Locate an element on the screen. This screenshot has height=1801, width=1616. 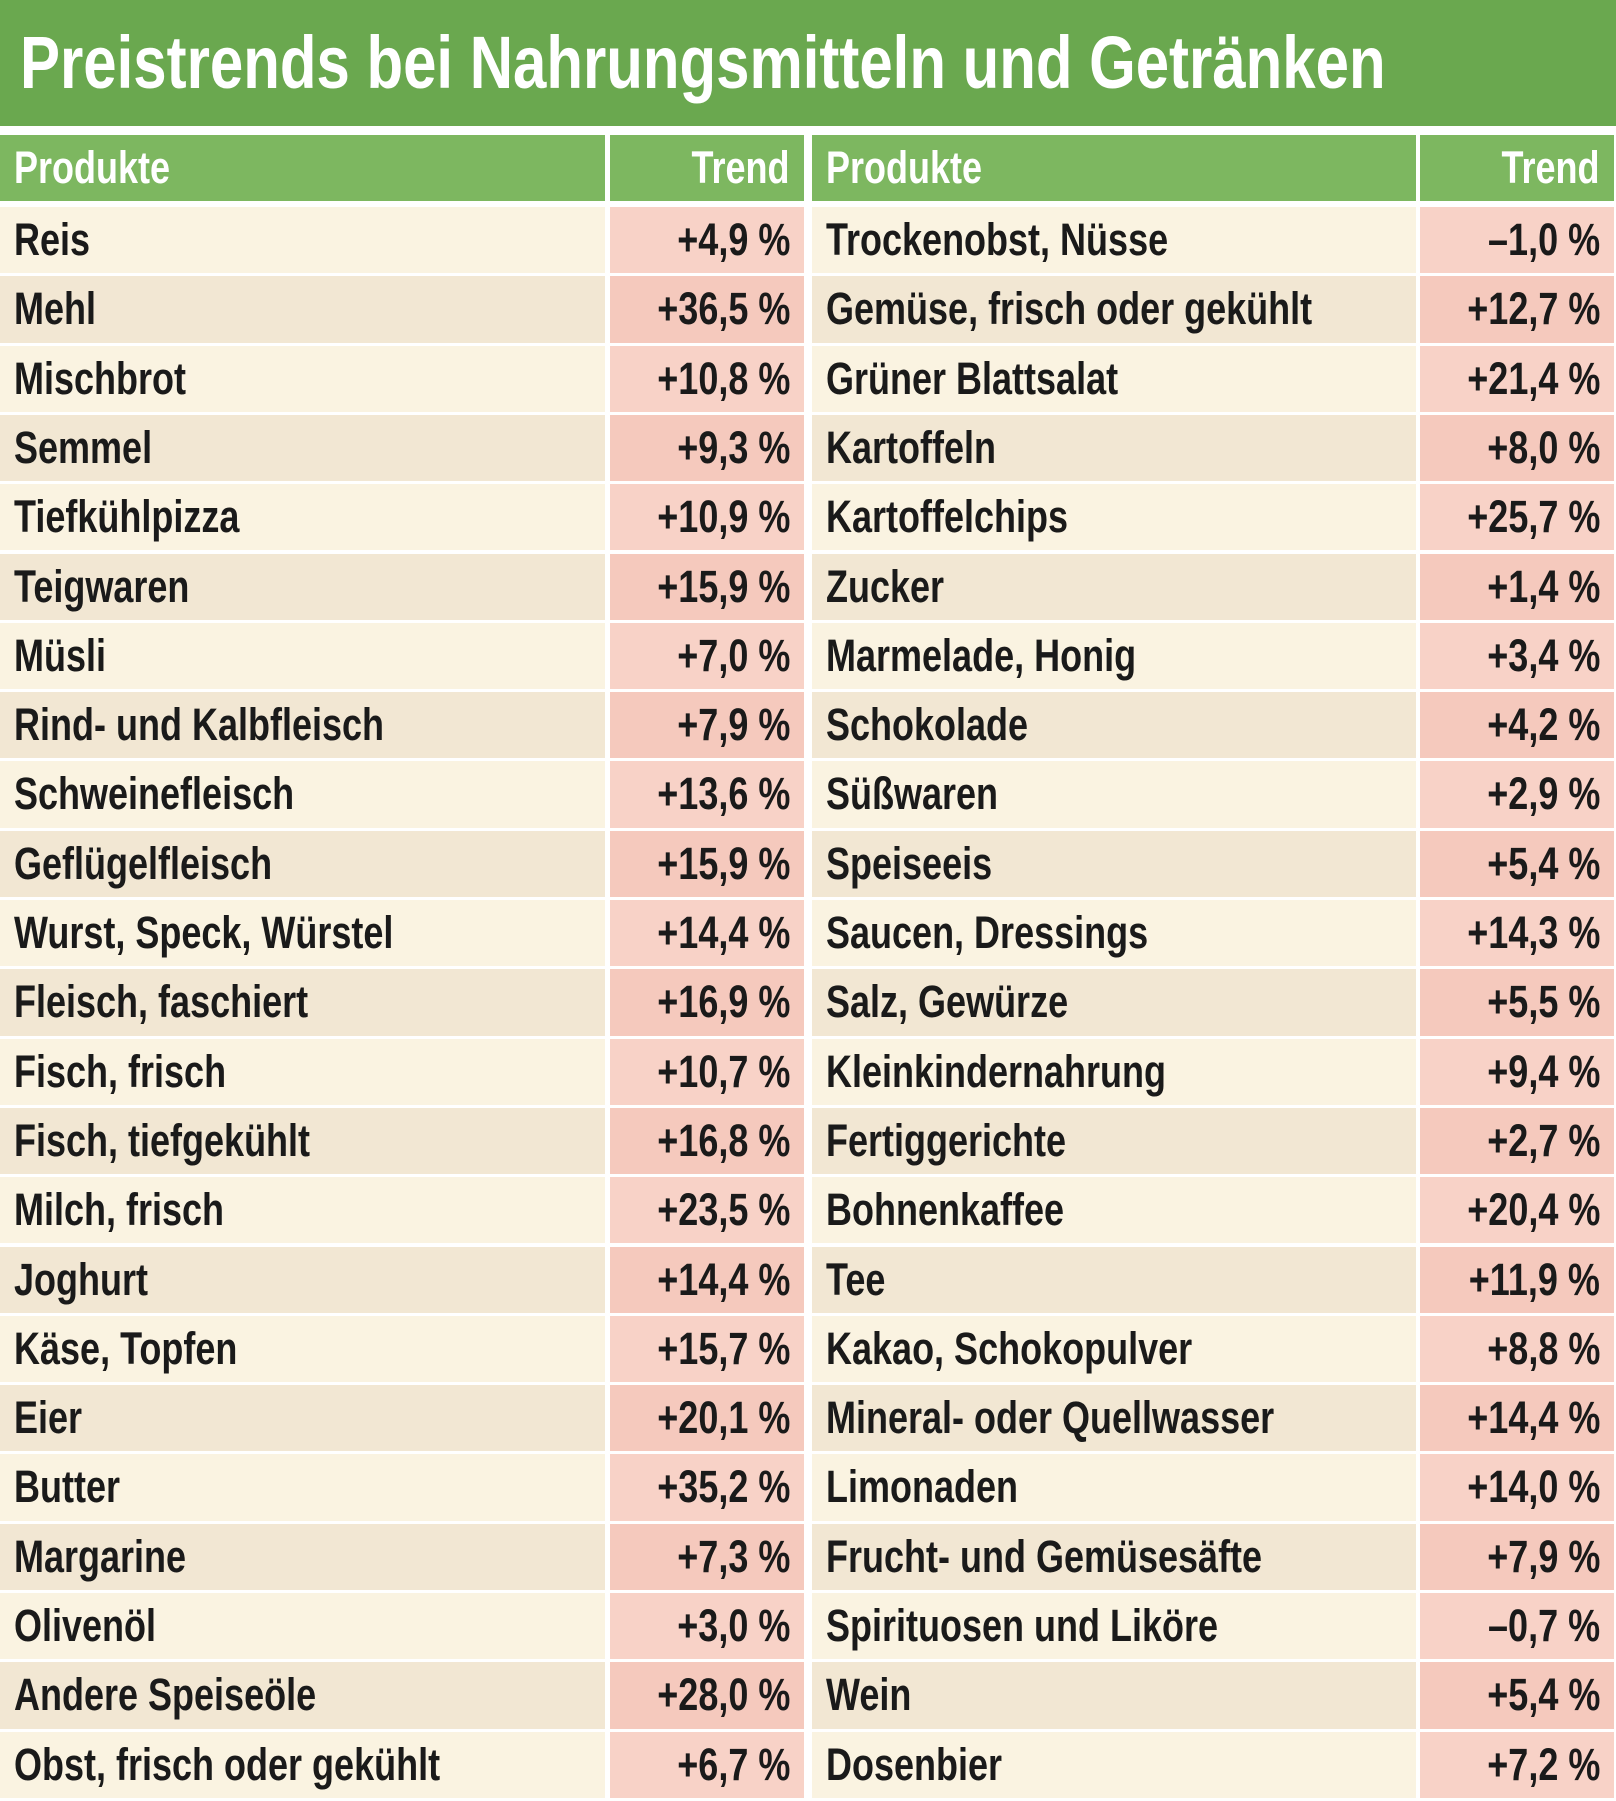
trend-cell: +11,9 % is located at coordinates (1517, 1279).